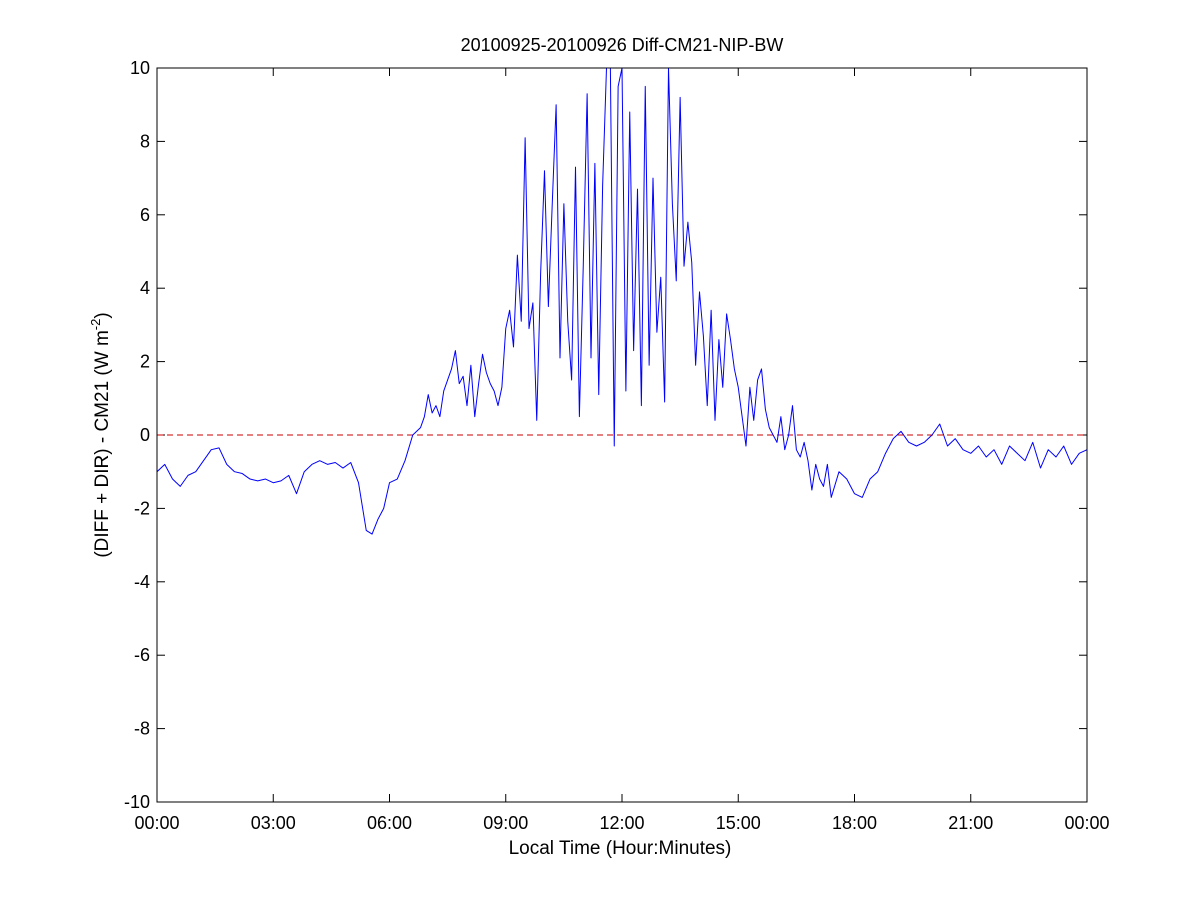  Describe the element at coordinates (145, 288) in the screenshot. I see `y-tick-label: 4` at that location.